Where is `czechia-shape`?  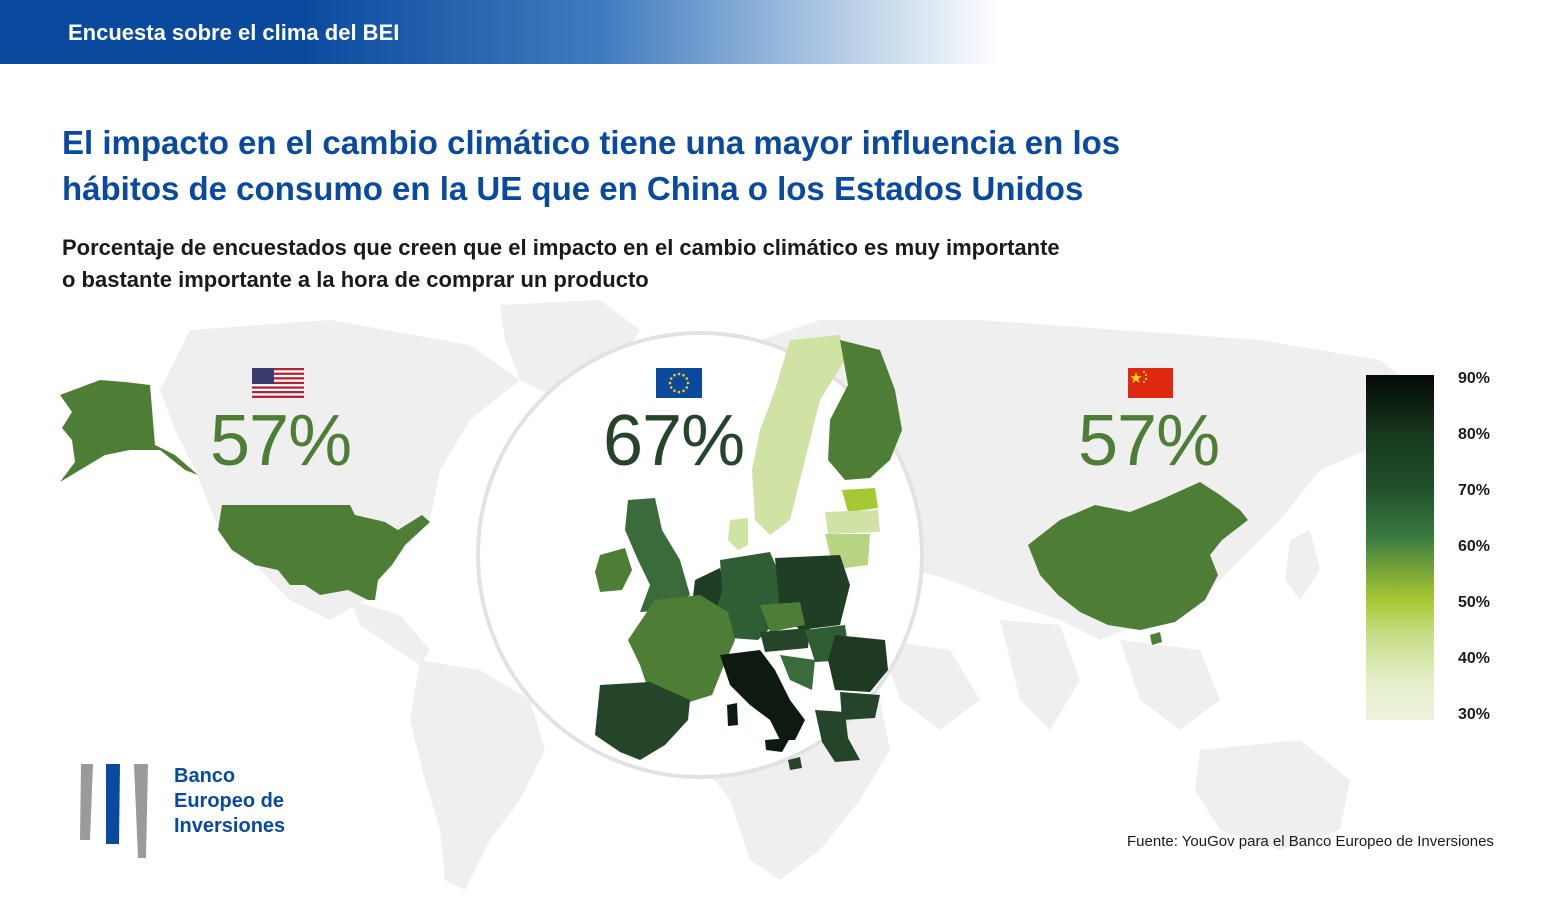
czechia-shape is located at coordinates (782, 617).